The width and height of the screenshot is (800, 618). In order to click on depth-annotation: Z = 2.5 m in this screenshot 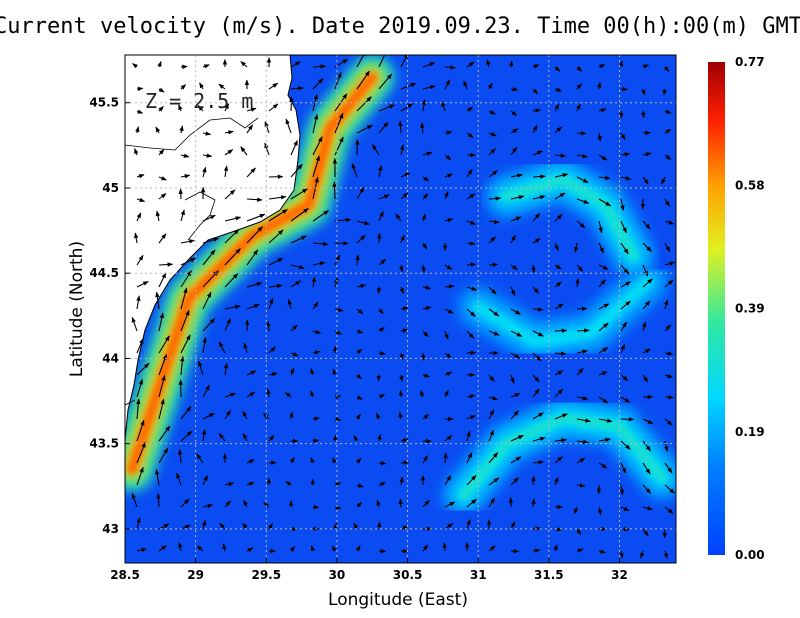, I will do `click(199, 101)`.